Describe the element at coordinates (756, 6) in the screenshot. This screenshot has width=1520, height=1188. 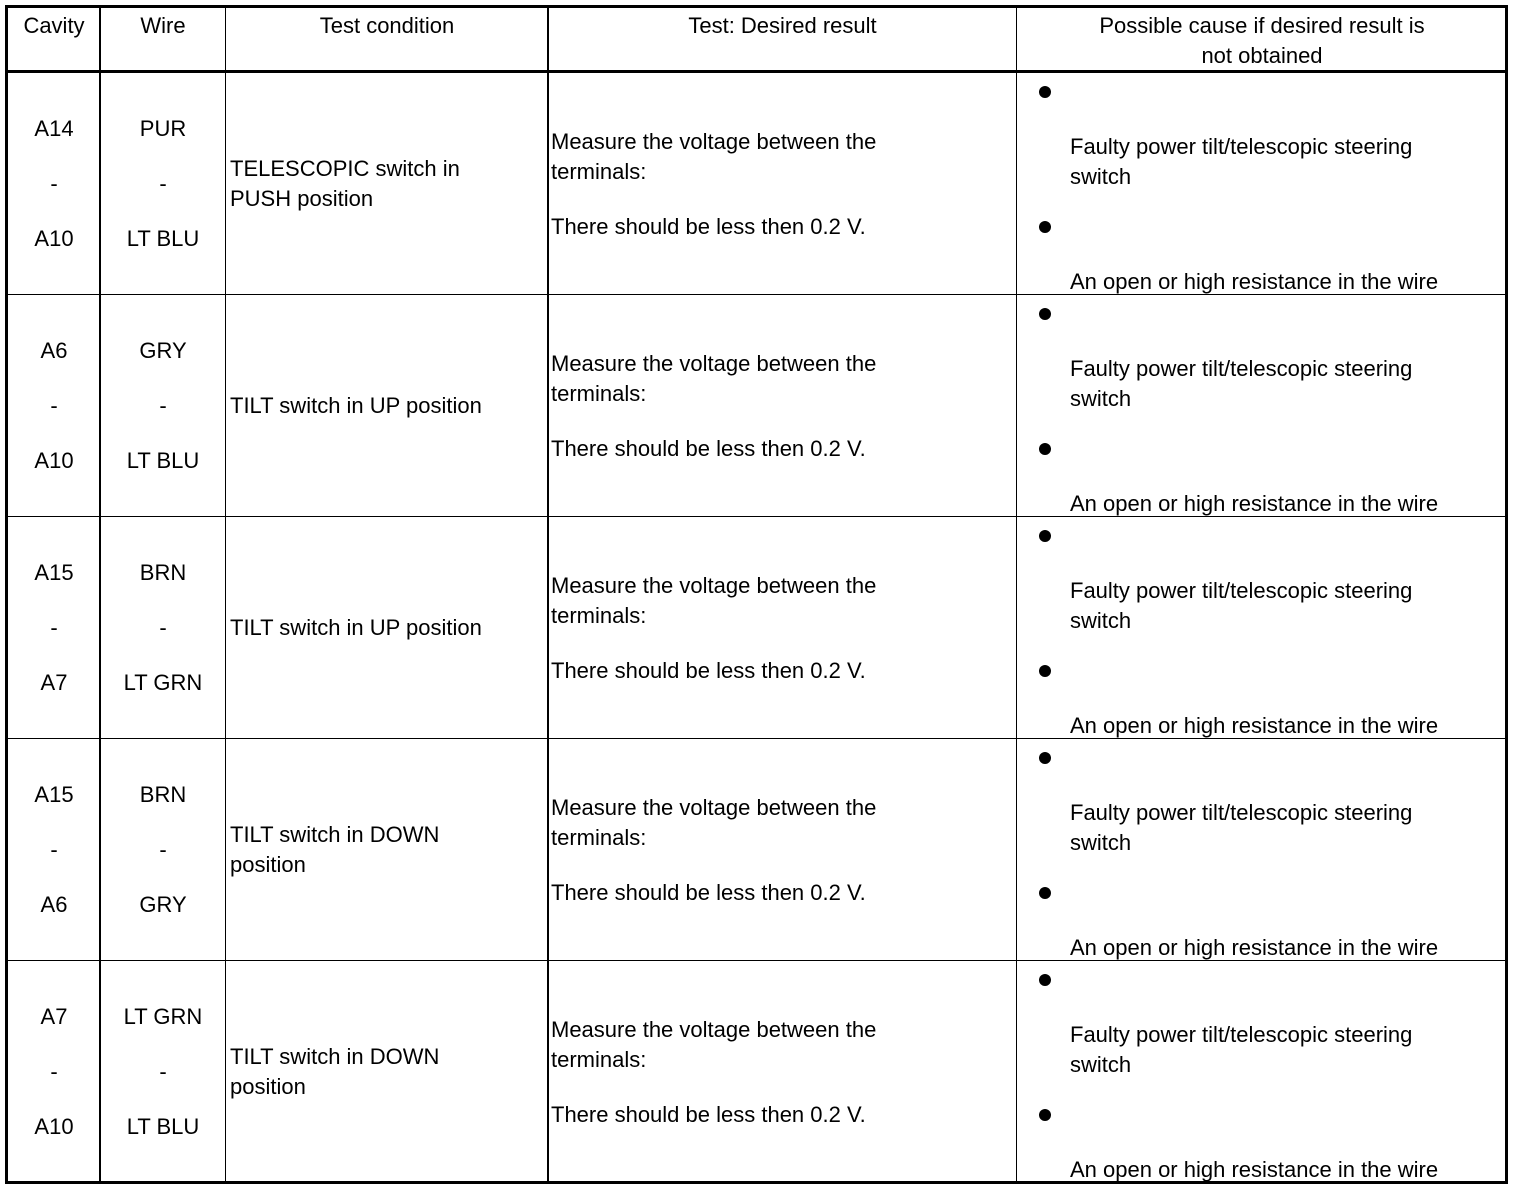
I see `table-border-top` at that location.